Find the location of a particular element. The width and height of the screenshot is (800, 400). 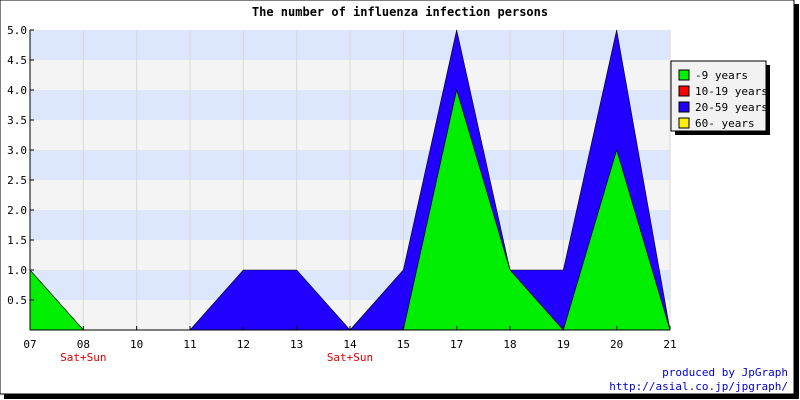

y-tick-label: 2.5 is located at coordinates (17, 180).